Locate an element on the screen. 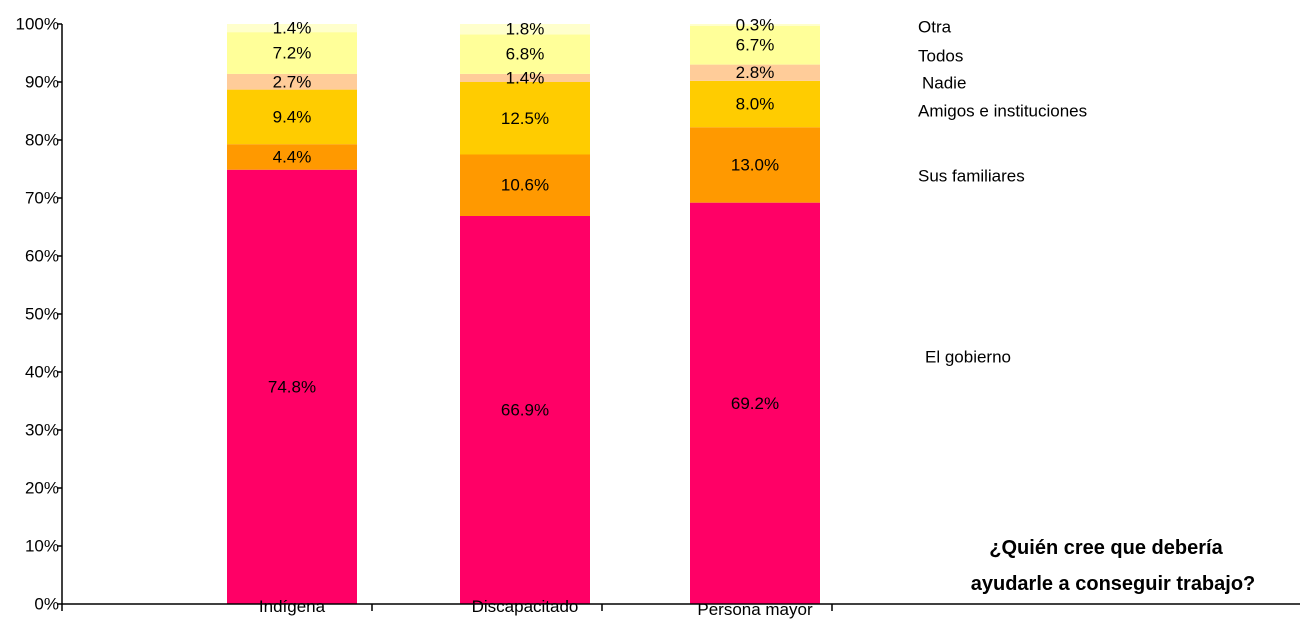  data-label: 7.2% is located at coordinates (292, 53).